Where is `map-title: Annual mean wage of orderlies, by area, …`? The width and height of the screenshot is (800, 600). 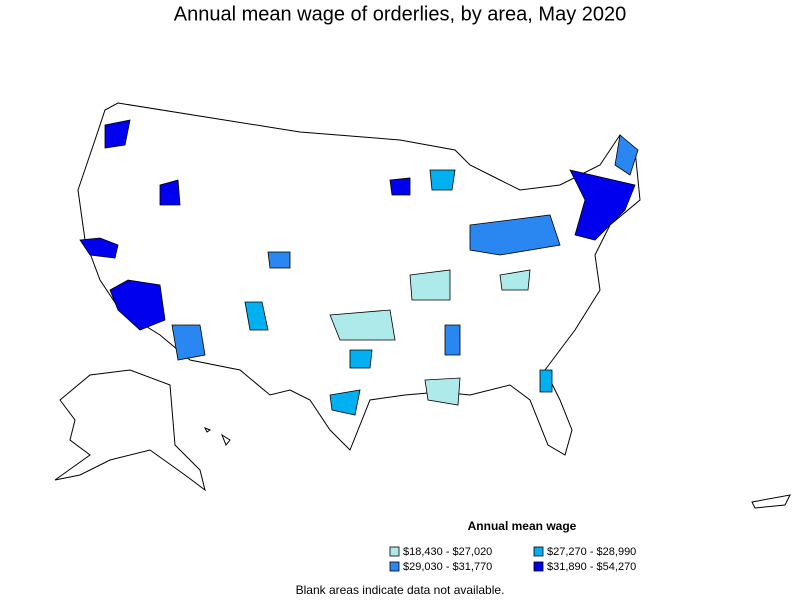 map-title: Annual mean wage of orderlies, by area, … is located at coordinates (400, 14).